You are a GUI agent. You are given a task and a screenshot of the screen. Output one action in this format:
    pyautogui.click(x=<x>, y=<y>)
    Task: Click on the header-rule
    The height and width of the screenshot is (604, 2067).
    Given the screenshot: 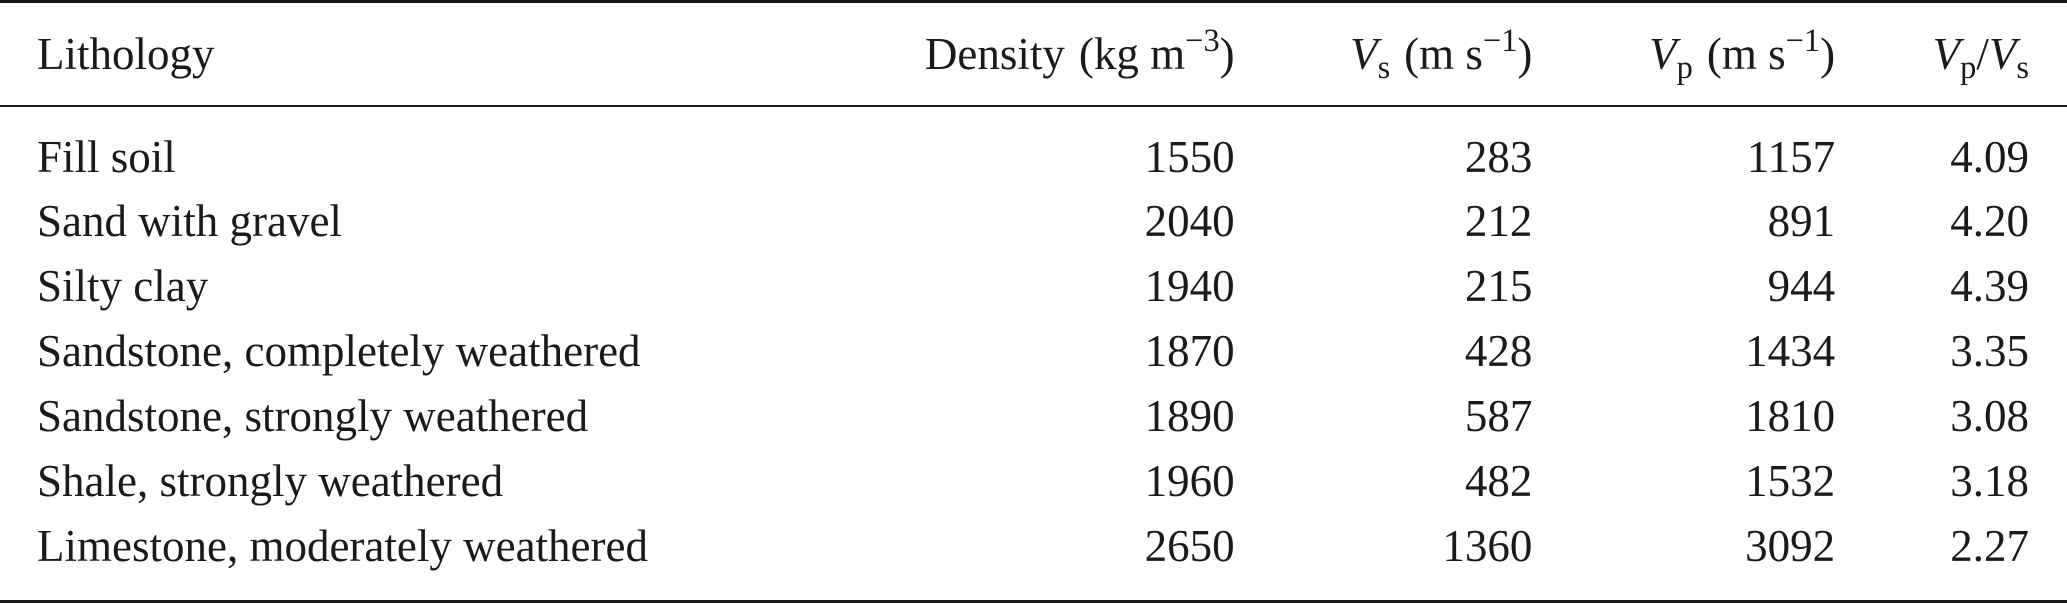 What is the action you would take?
    pyautogui.click(x=1033, y=106)
    